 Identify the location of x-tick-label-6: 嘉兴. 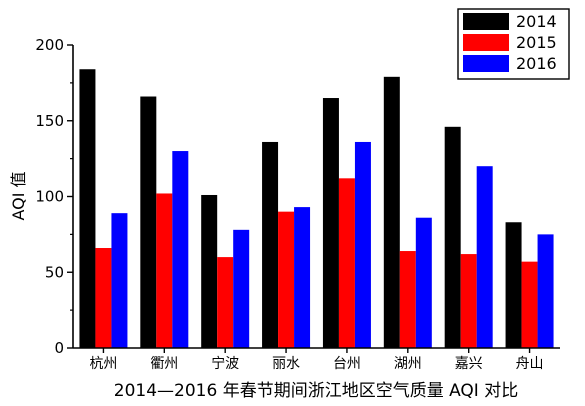
(469, 364).